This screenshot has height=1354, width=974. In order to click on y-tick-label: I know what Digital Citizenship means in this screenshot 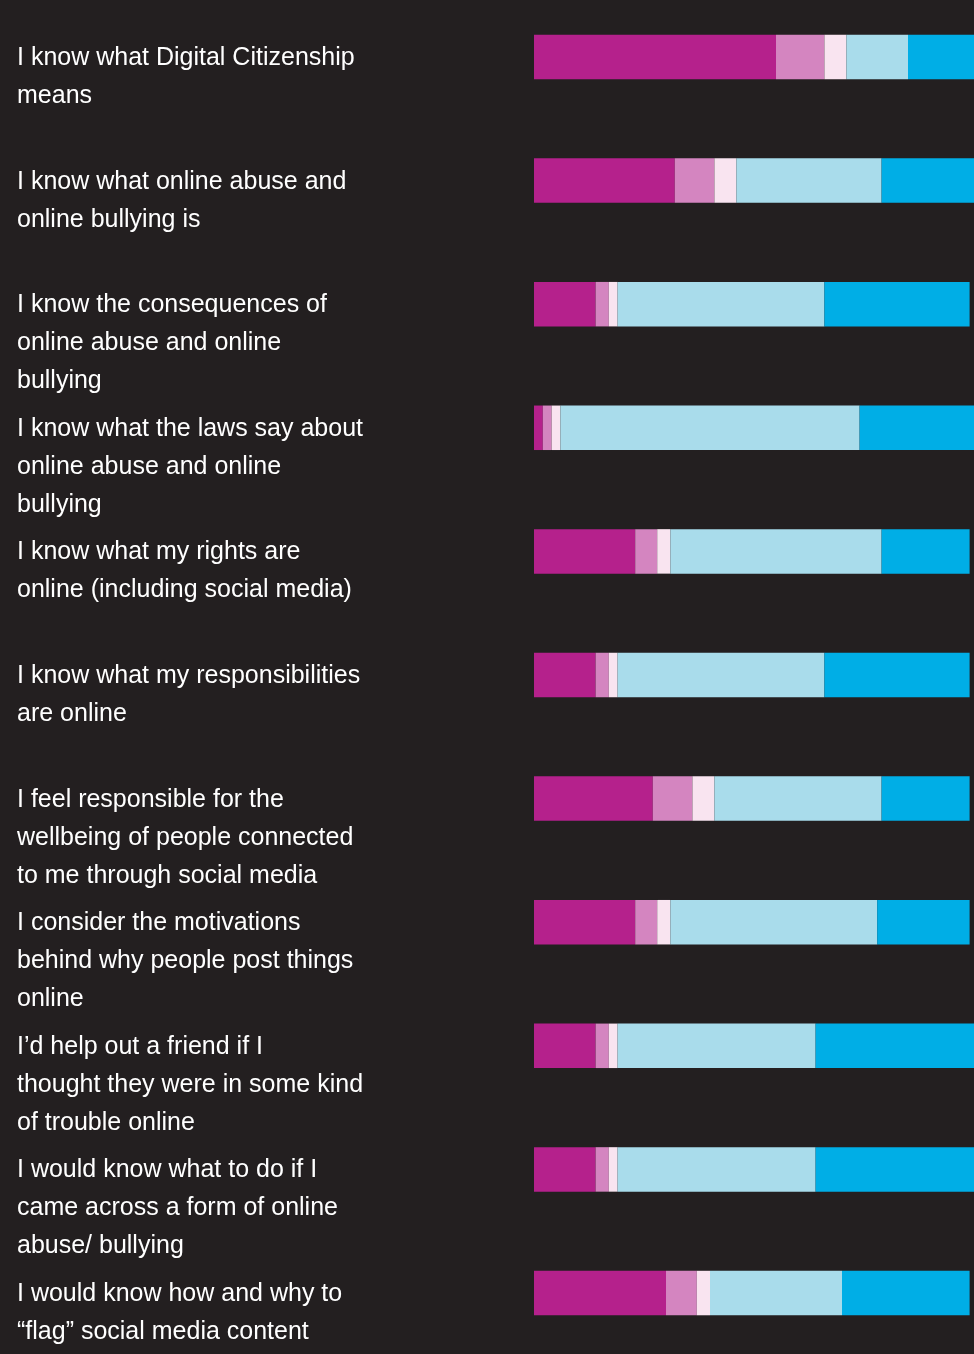, I will do `click(186, 74)`.